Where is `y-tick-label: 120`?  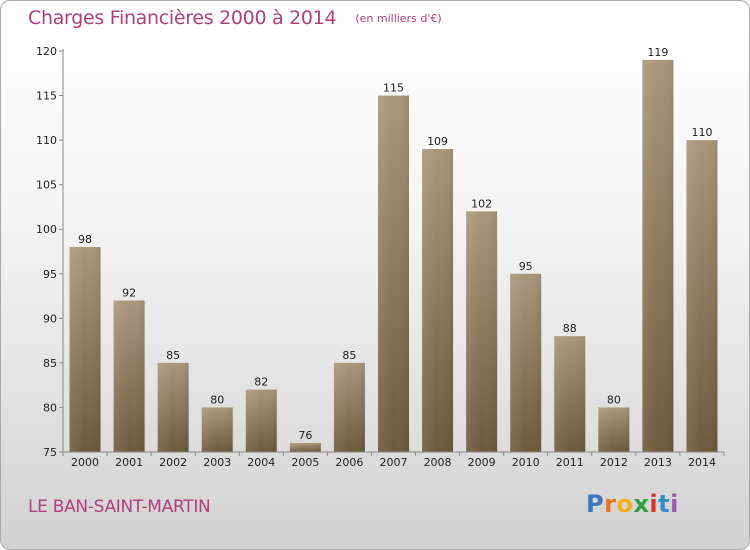
y-tick-label: 120 is located at coordinates (46, 51).